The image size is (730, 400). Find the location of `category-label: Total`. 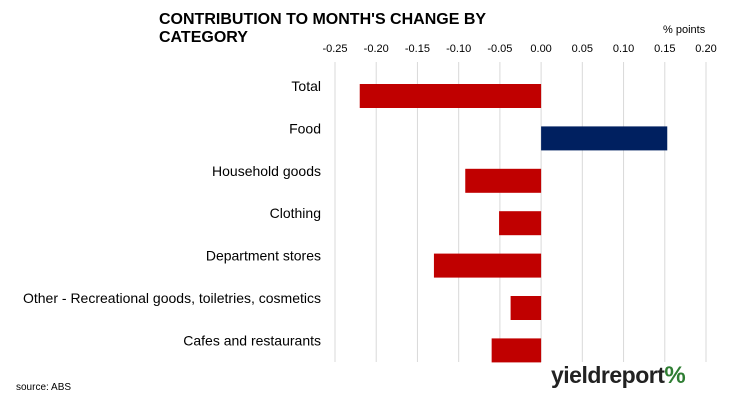

category-label: Total is located at coordinates (306, 86).